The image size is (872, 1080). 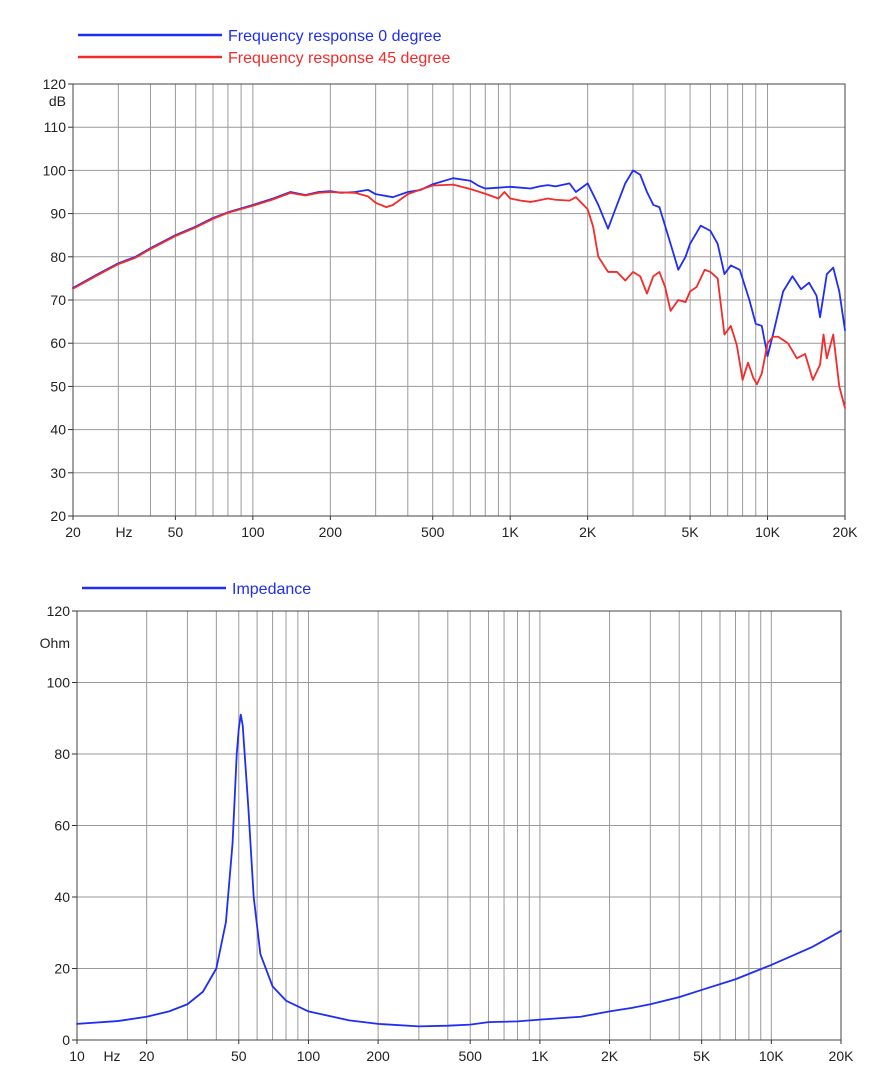 I want to click on legend-label: Frequency response 0 degree, so click(x=335, y=36).